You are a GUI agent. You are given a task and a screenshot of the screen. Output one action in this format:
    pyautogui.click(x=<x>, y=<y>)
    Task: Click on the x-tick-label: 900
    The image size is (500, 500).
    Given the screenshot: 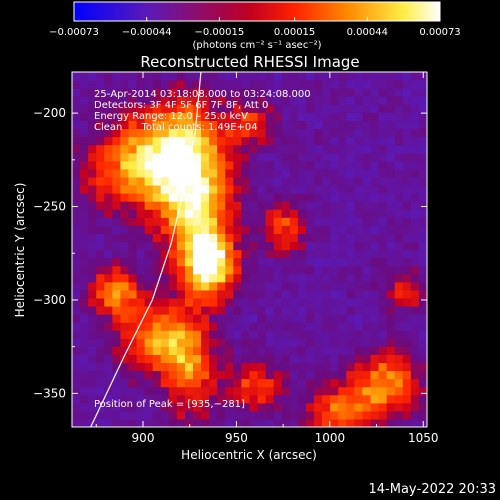 What is the action you would take?
    pyautogui.click(x=143, y=438)
    